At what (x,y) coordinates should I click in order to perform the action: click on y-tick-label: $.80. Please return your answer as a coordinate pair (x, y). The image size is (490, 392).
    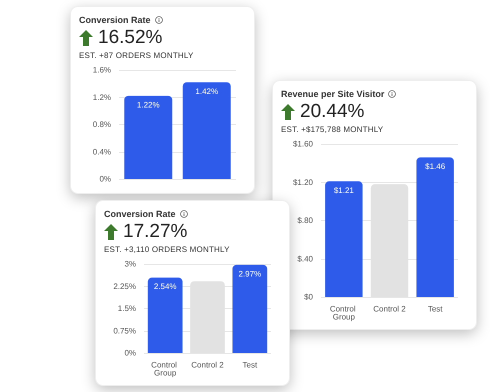
    Looking at the image, I should click on (305, 220).